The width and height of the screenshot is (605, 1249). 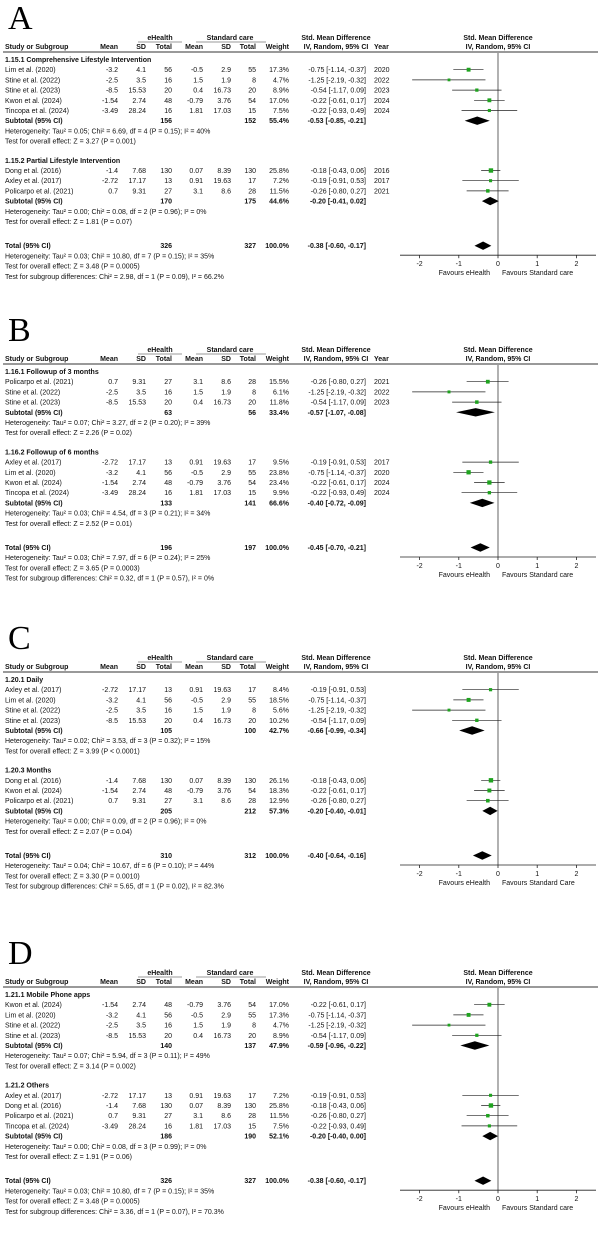 I want to click on study-year: 2024, so click(x=382, y=101).